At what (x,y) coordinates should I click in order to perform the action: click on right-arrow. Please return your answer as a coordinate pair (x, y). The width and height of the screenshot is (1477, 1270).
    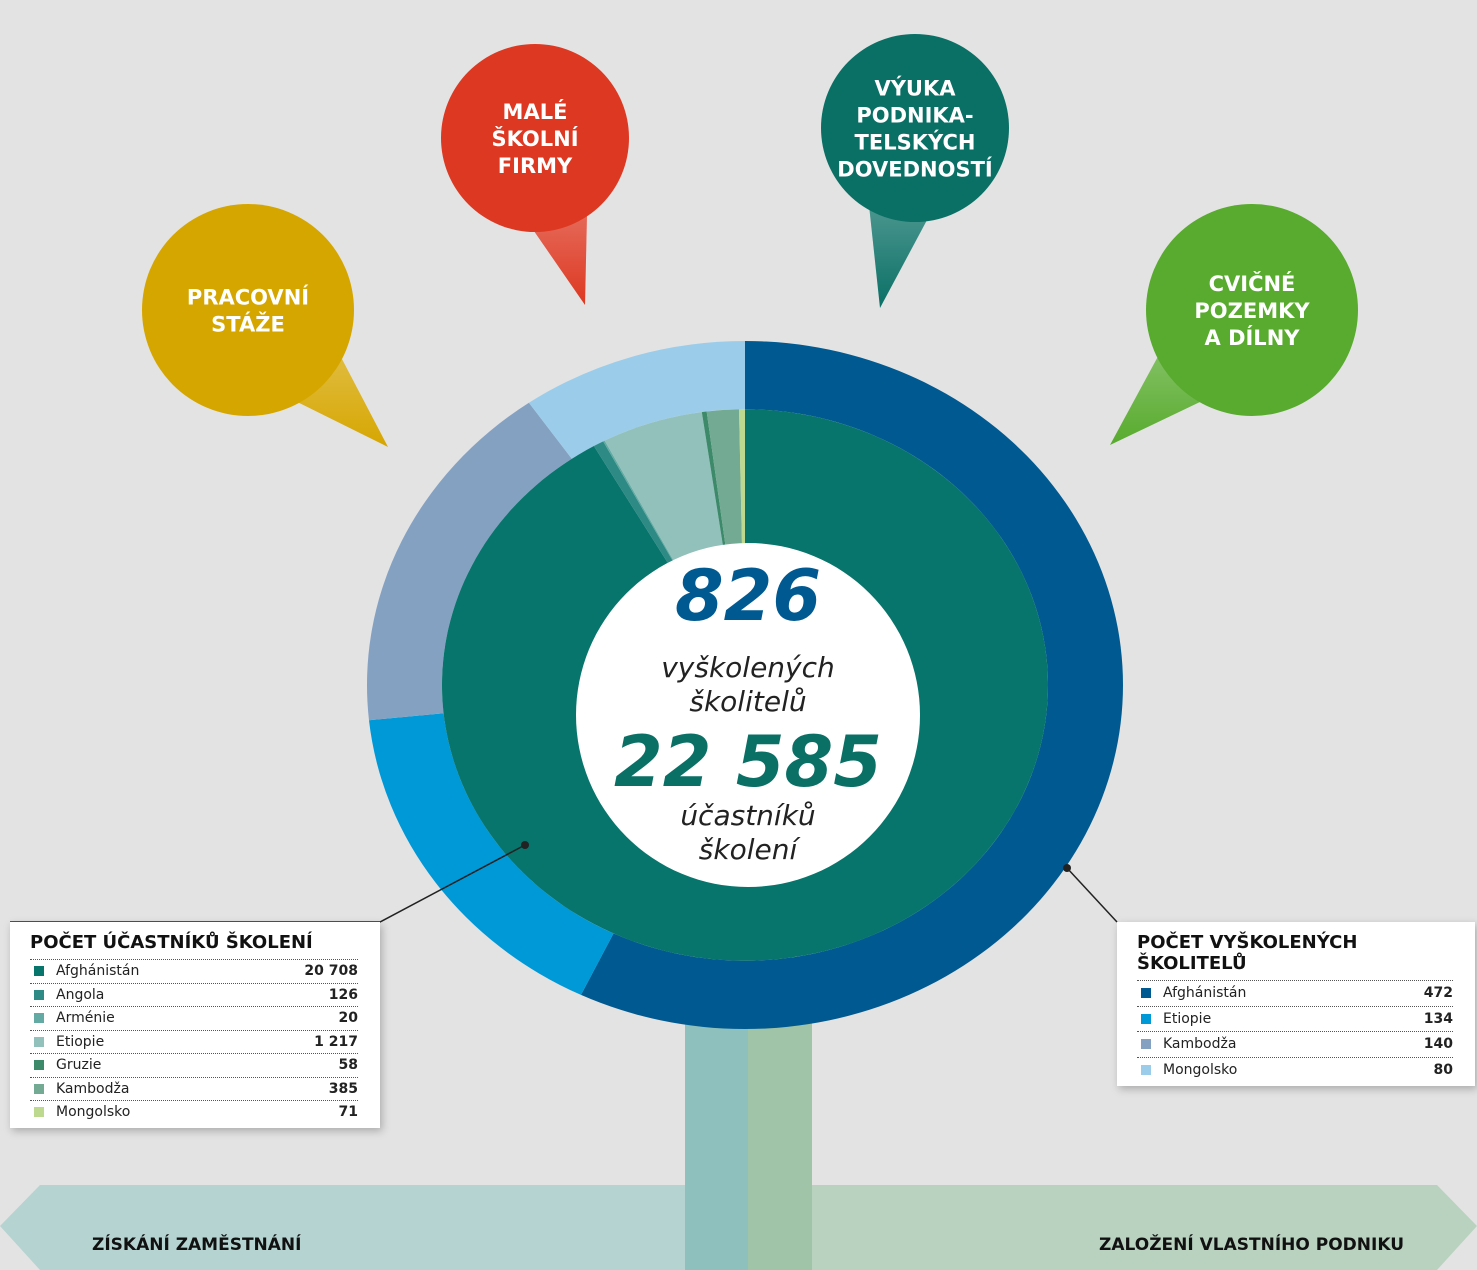
    Looking at the image, I should click on (1112, 1227).